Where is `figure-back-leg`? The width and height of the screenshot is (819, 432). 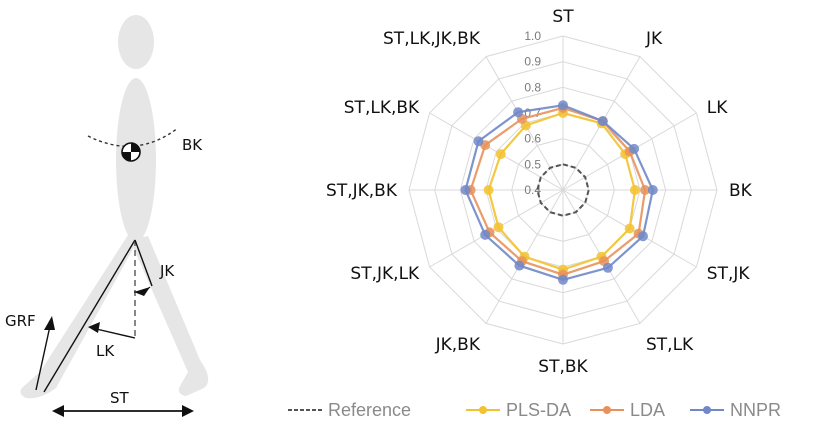 figure-back-leg is located at coordinates (79, 317).